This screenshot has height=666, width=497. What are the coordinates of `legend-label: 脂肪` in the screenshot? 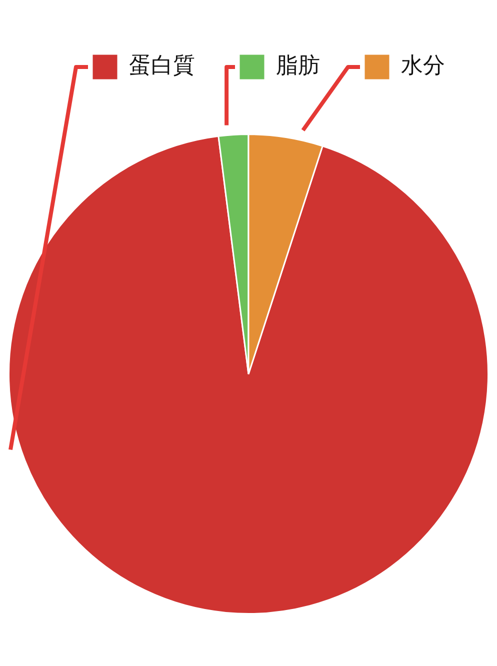 It's located at (298, 66).